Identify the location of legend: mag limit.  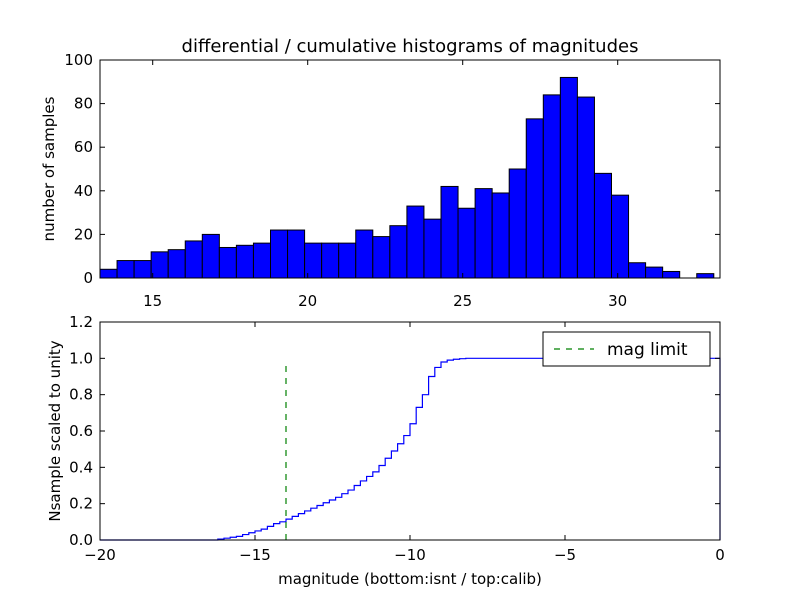
(626, 349).